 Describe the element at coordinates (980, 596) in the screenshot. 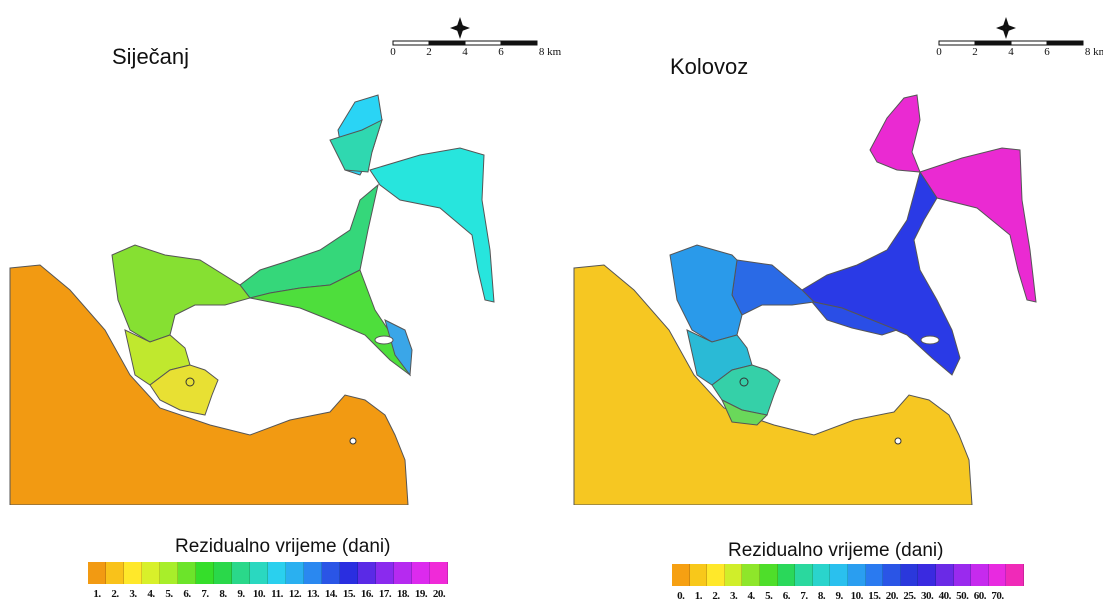

I see `legend-tick-label: 60.` at that location.